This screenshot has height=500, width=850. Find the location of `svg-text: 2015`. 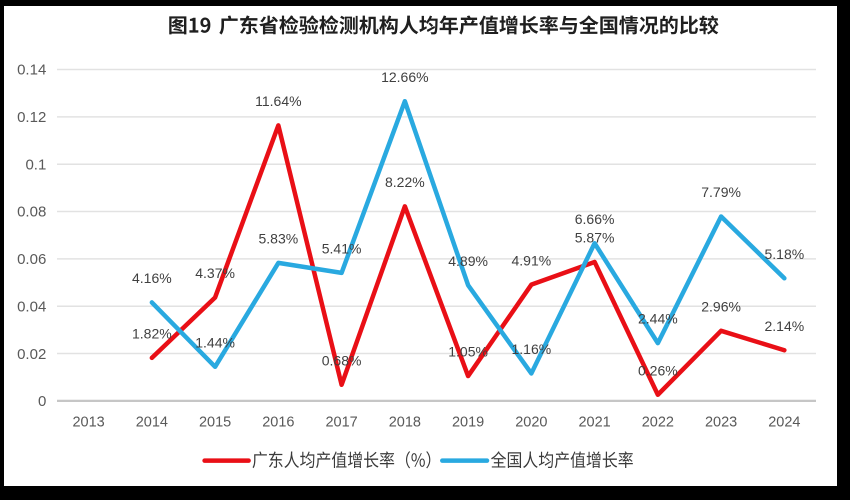

svg-text: 2015 is located at coordinates (215, 423).